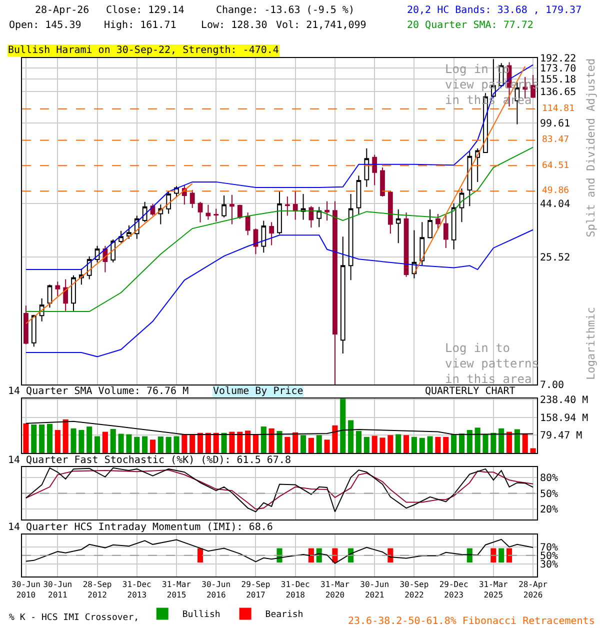  What do you see at coordinates (279, 551) in the screenshot?
I see `line-series` at bounding box center [279, 551].